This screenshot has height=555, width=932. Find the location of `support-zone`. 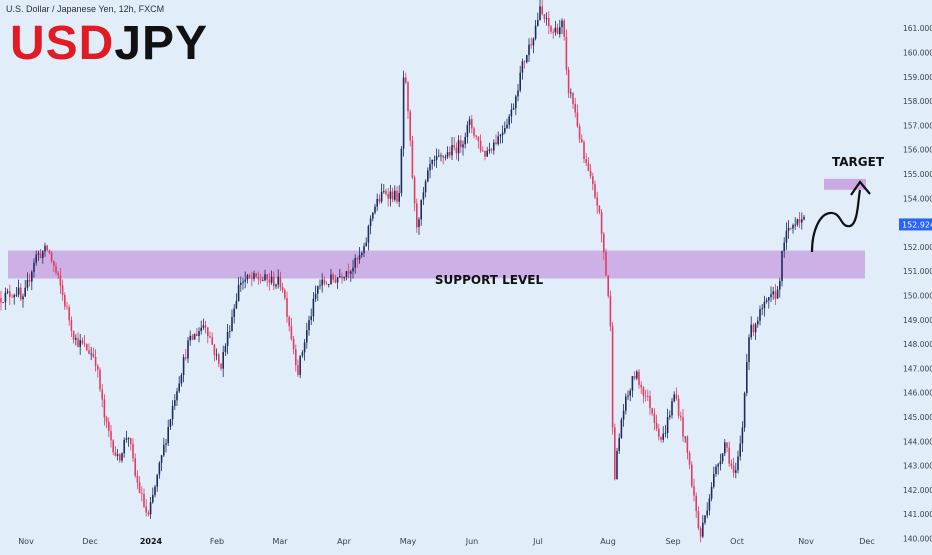

support-zone is located at coordinates (436, 264).